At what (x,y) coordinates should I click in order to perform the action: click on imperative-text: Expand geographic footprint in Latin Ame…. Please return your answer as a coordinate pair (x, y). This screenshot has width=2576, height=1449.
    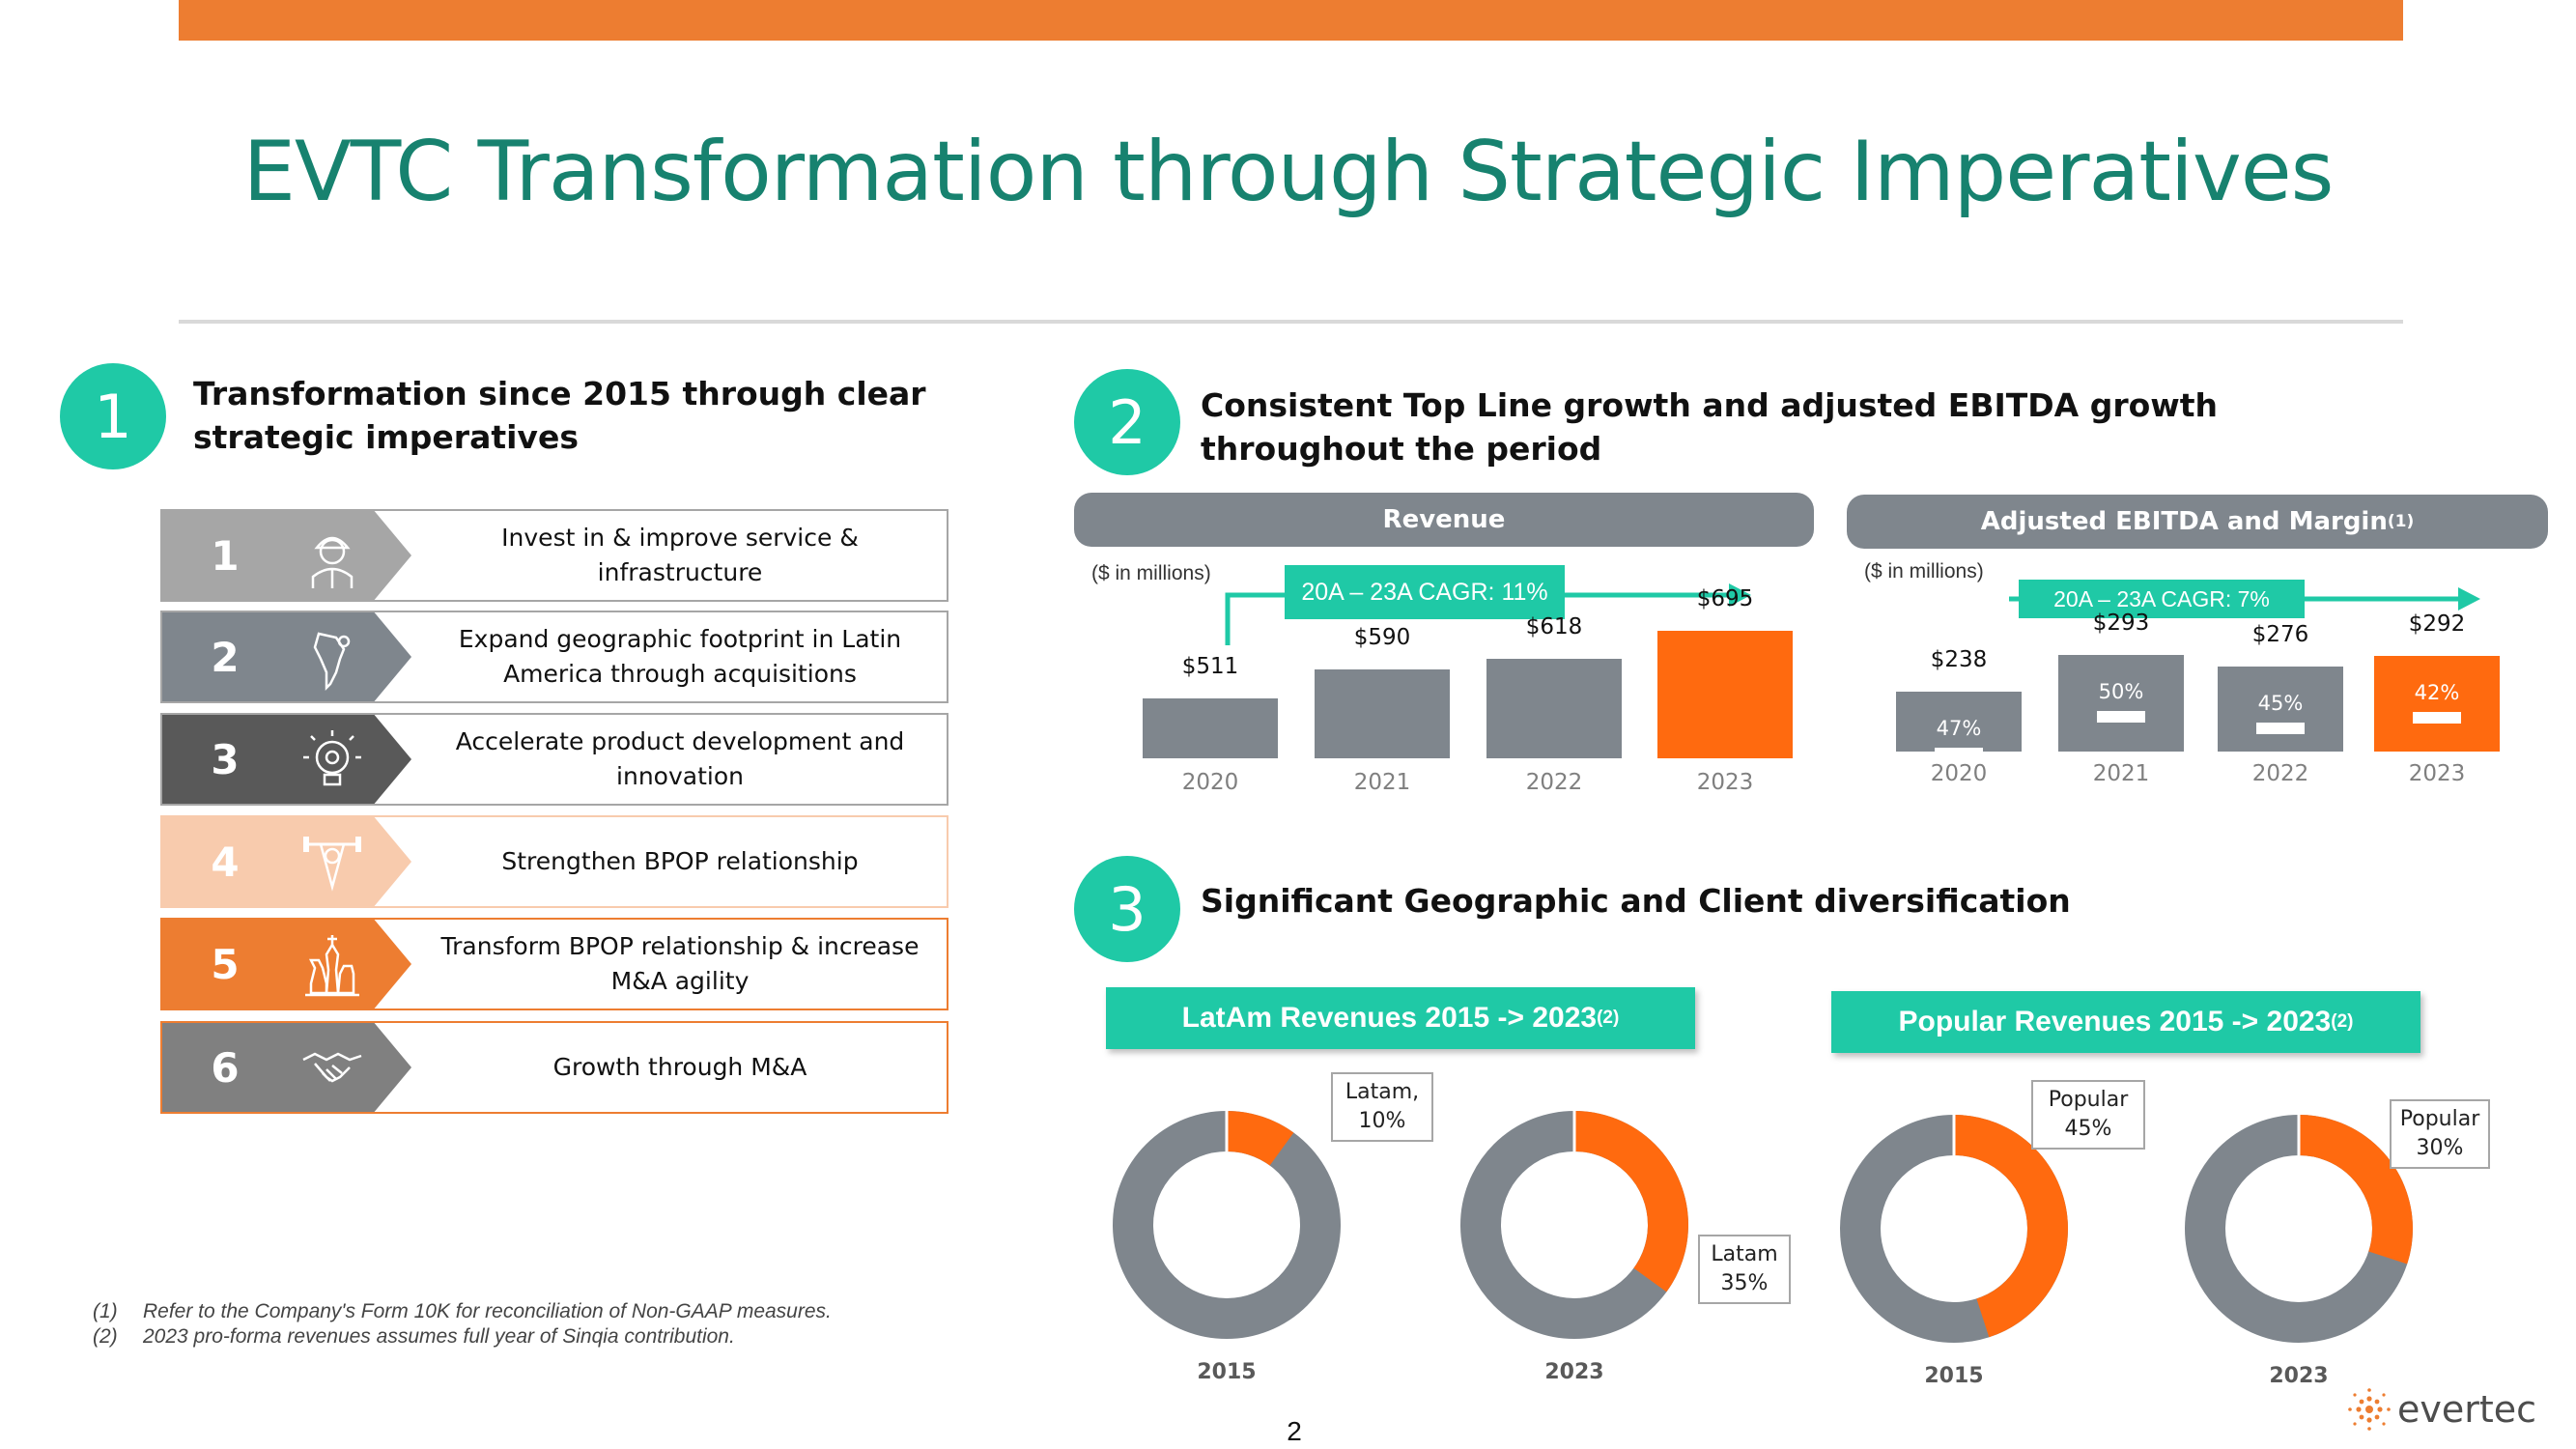
    Looking at the image, I should click on (680, 656).